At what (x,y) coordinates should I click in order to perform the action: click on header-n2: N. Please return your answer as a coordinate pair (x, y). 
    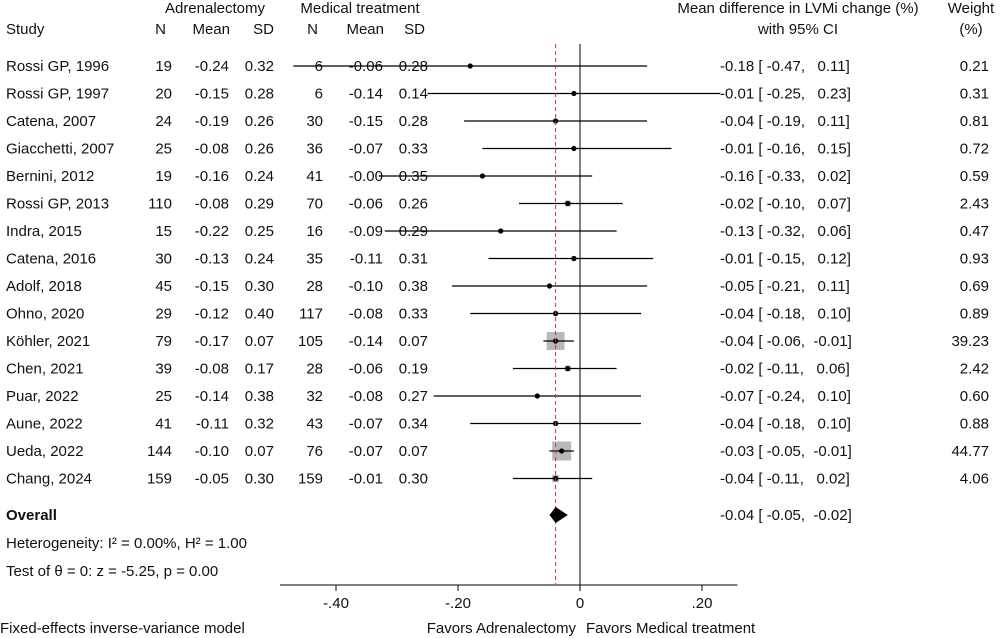
    Looking at the image, I should click on (312, 29).